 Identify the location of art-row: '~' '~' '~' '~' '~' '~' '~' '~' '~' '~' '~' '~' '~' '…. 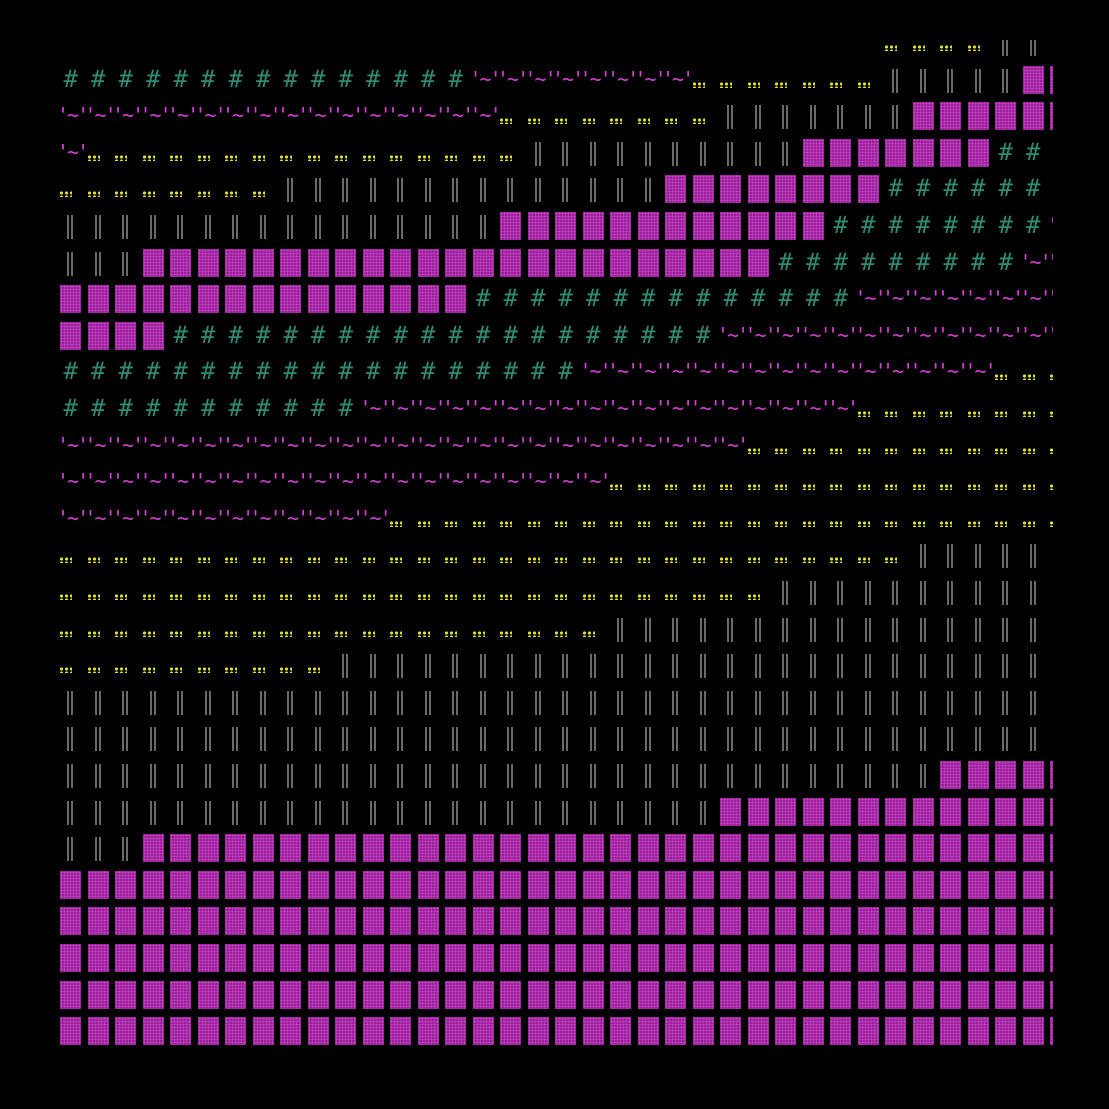
(555, 481).